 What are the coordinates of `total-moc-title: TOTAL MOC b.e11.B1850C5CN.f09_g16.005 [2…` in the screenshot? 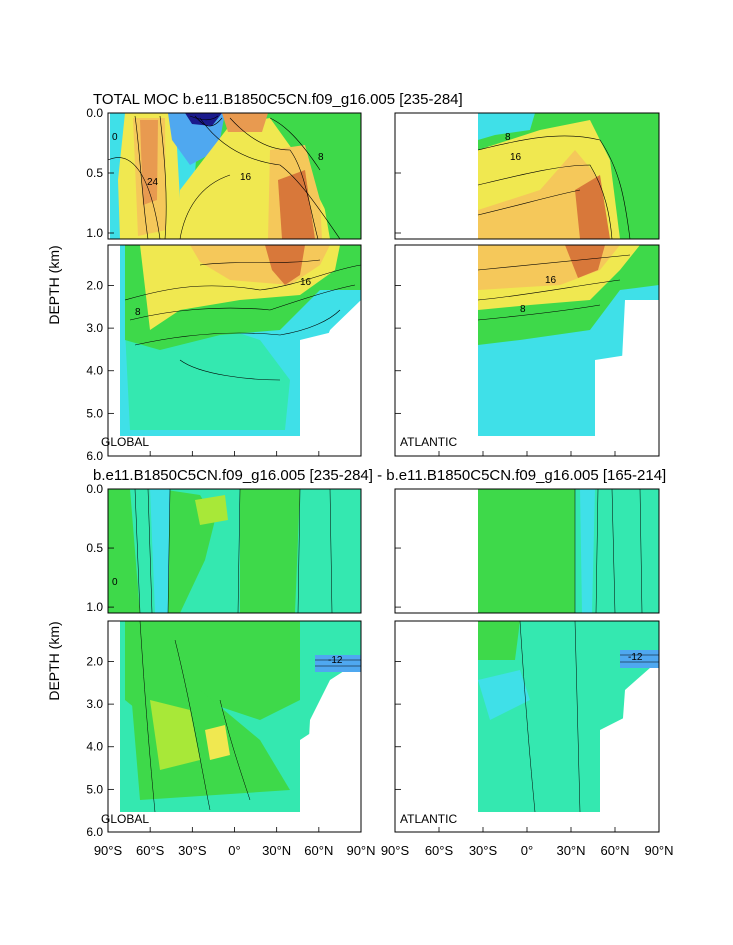 It's located at (278, 99).